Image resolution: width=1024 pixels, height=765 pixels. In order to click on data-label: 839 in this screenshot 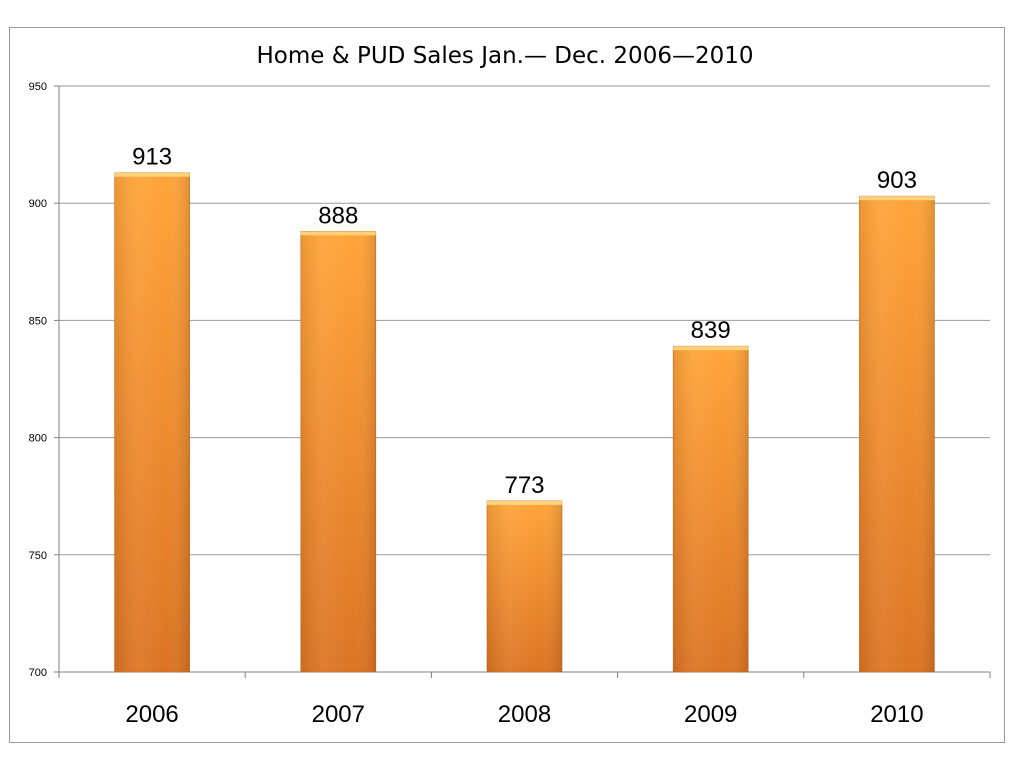, I will do `click(711, 330)`.